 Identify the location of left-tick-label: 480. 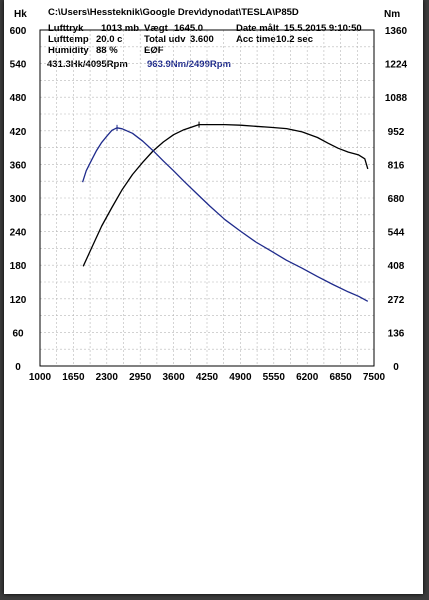
(18, 98).